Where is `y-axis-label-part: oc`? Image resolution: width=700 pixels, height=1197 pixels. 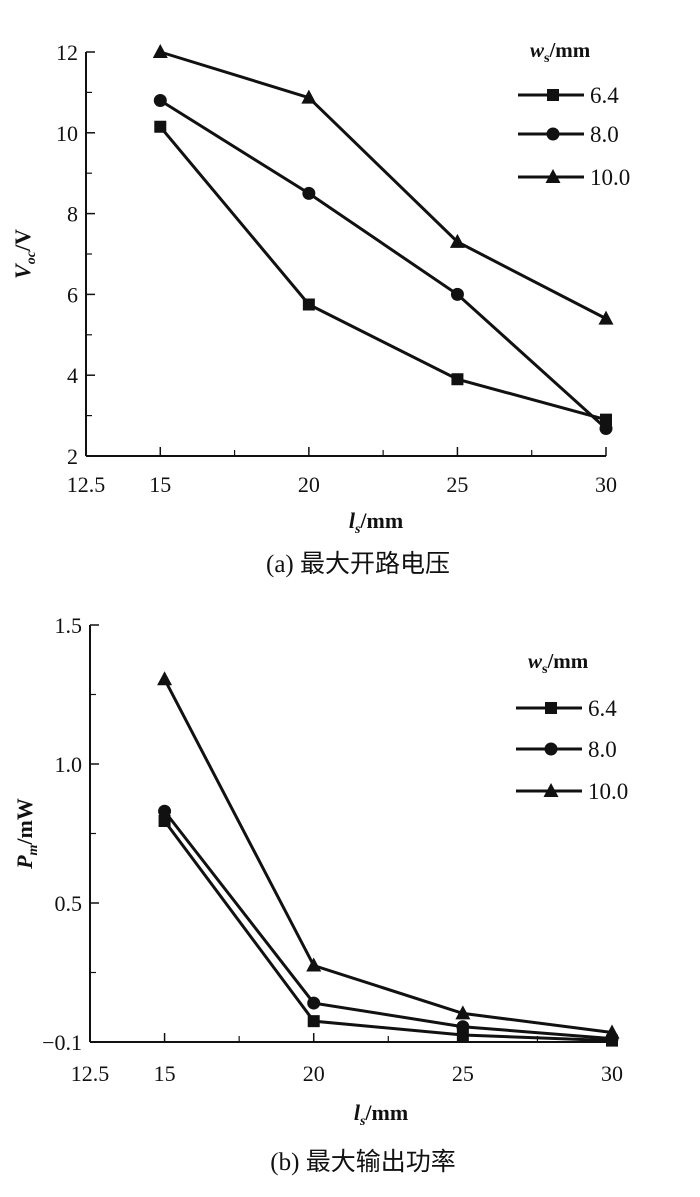 y-axis-label-part: oc is located at coordinates (31, 257).